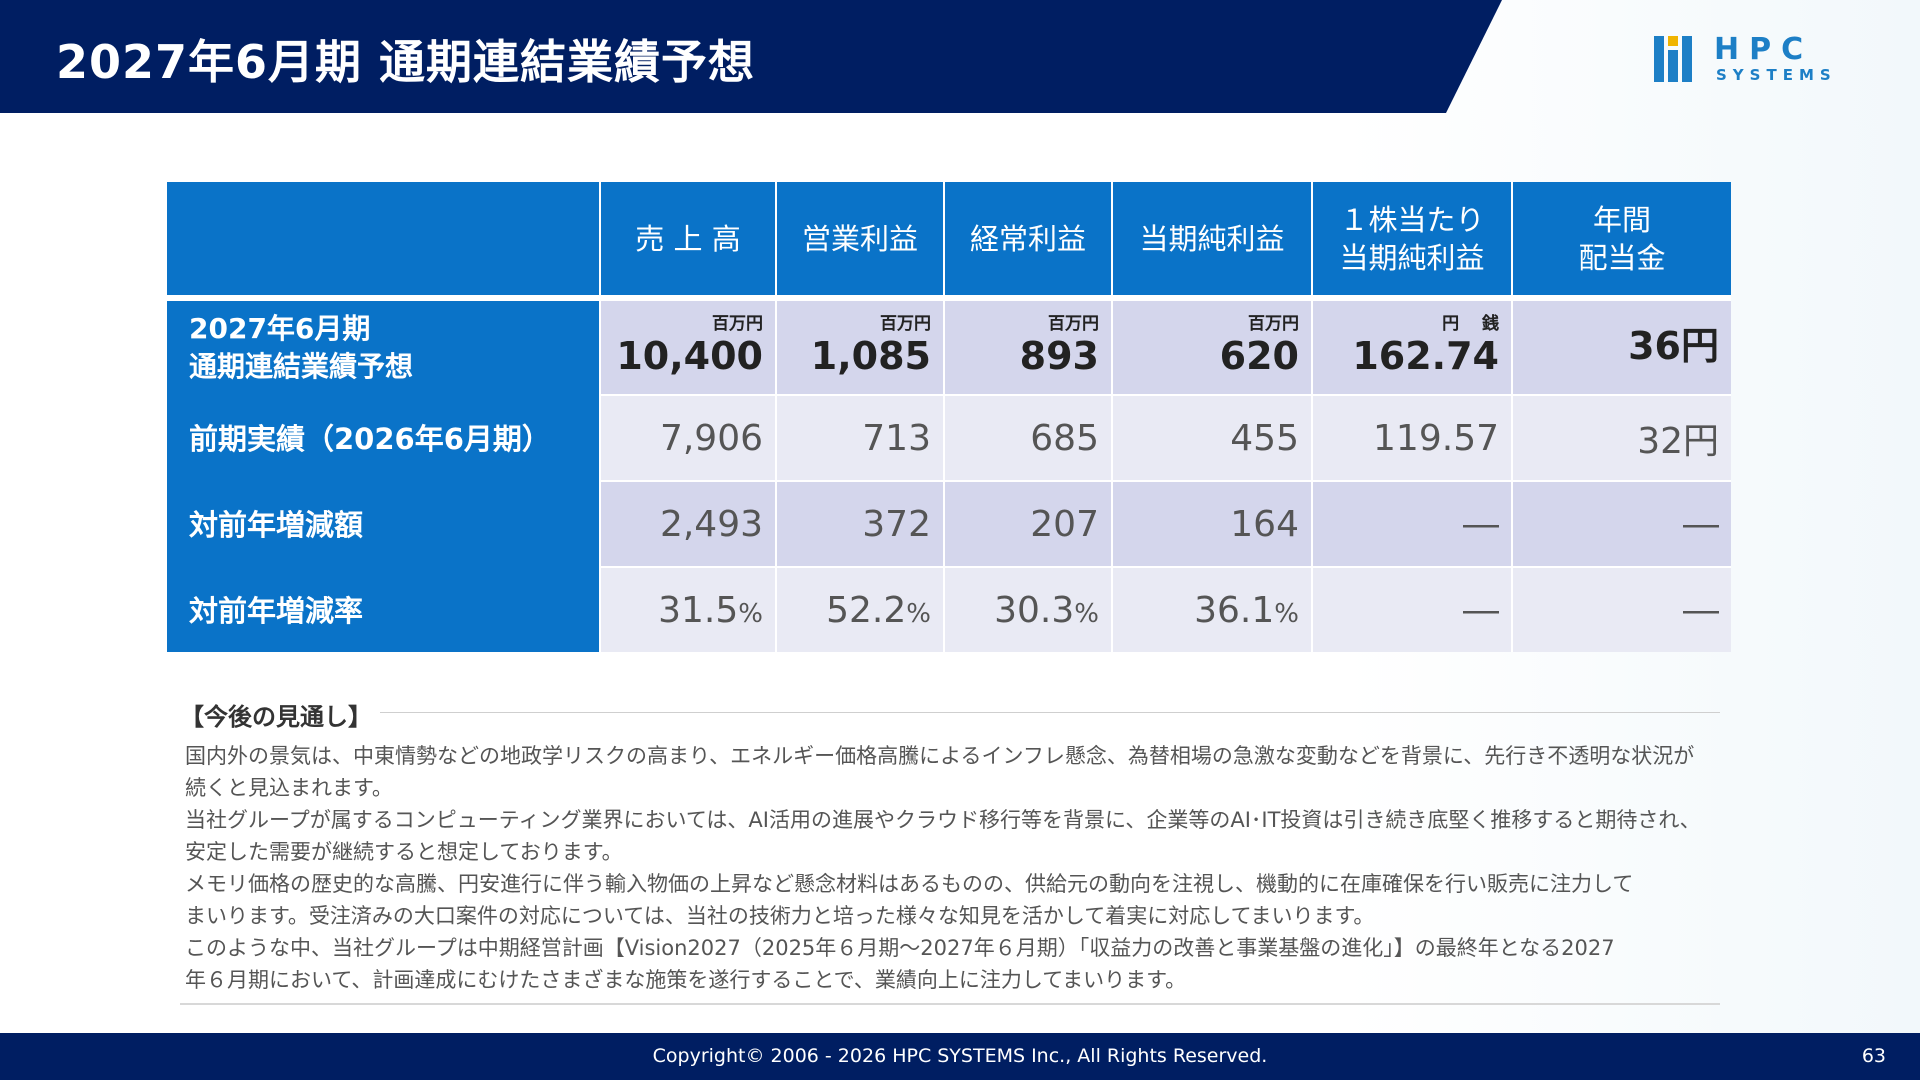  I want to click on cell-change-operating-income: 372, so click(861, 523).